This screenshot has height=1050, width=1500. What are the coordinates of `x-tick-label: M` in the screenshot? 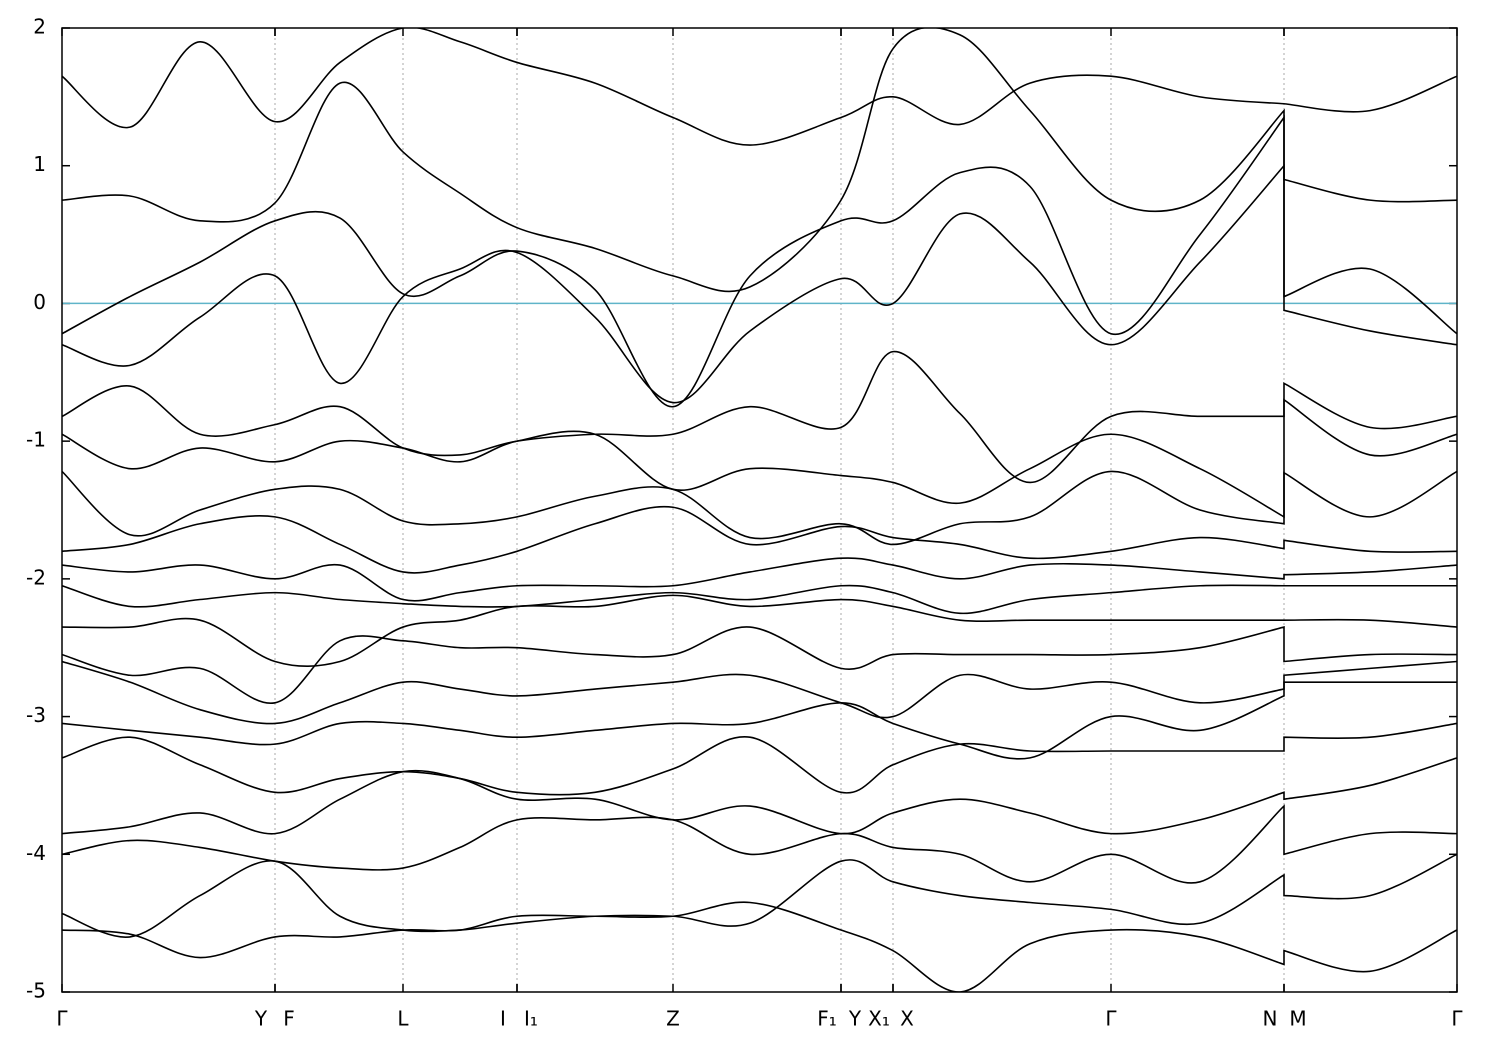 It's located at (1297, 1019).